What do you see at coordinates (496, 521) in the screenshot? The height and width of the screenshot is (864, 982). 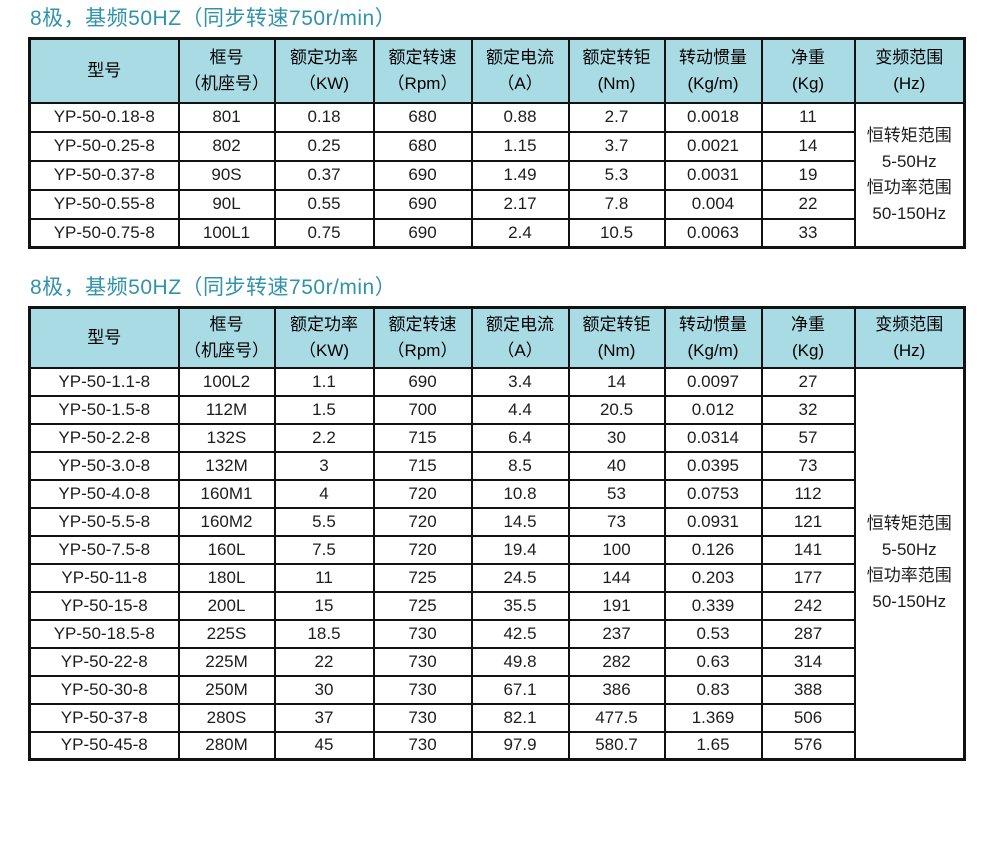 I see `table-row: YP-50-5.5-8 160M2 5.5 720 14.5 73 0.0931 121` at bounding box center [496, 521].